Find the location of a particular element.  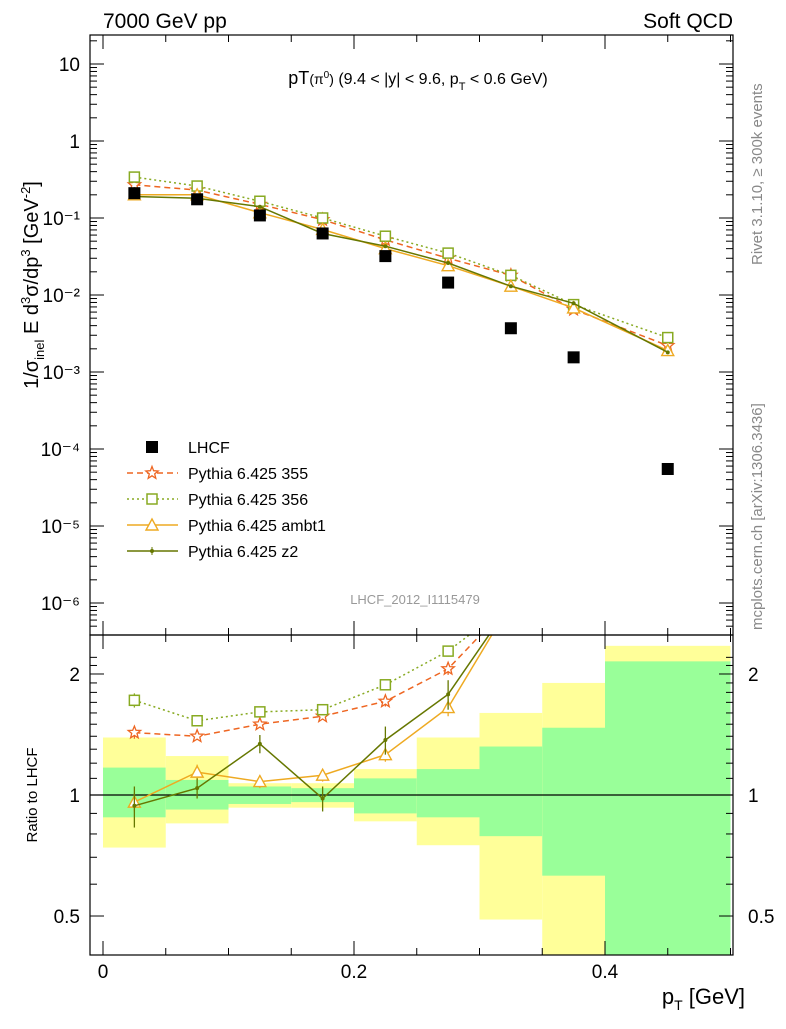

legend-label-0: LHCF is located at coordinates (209, 448).